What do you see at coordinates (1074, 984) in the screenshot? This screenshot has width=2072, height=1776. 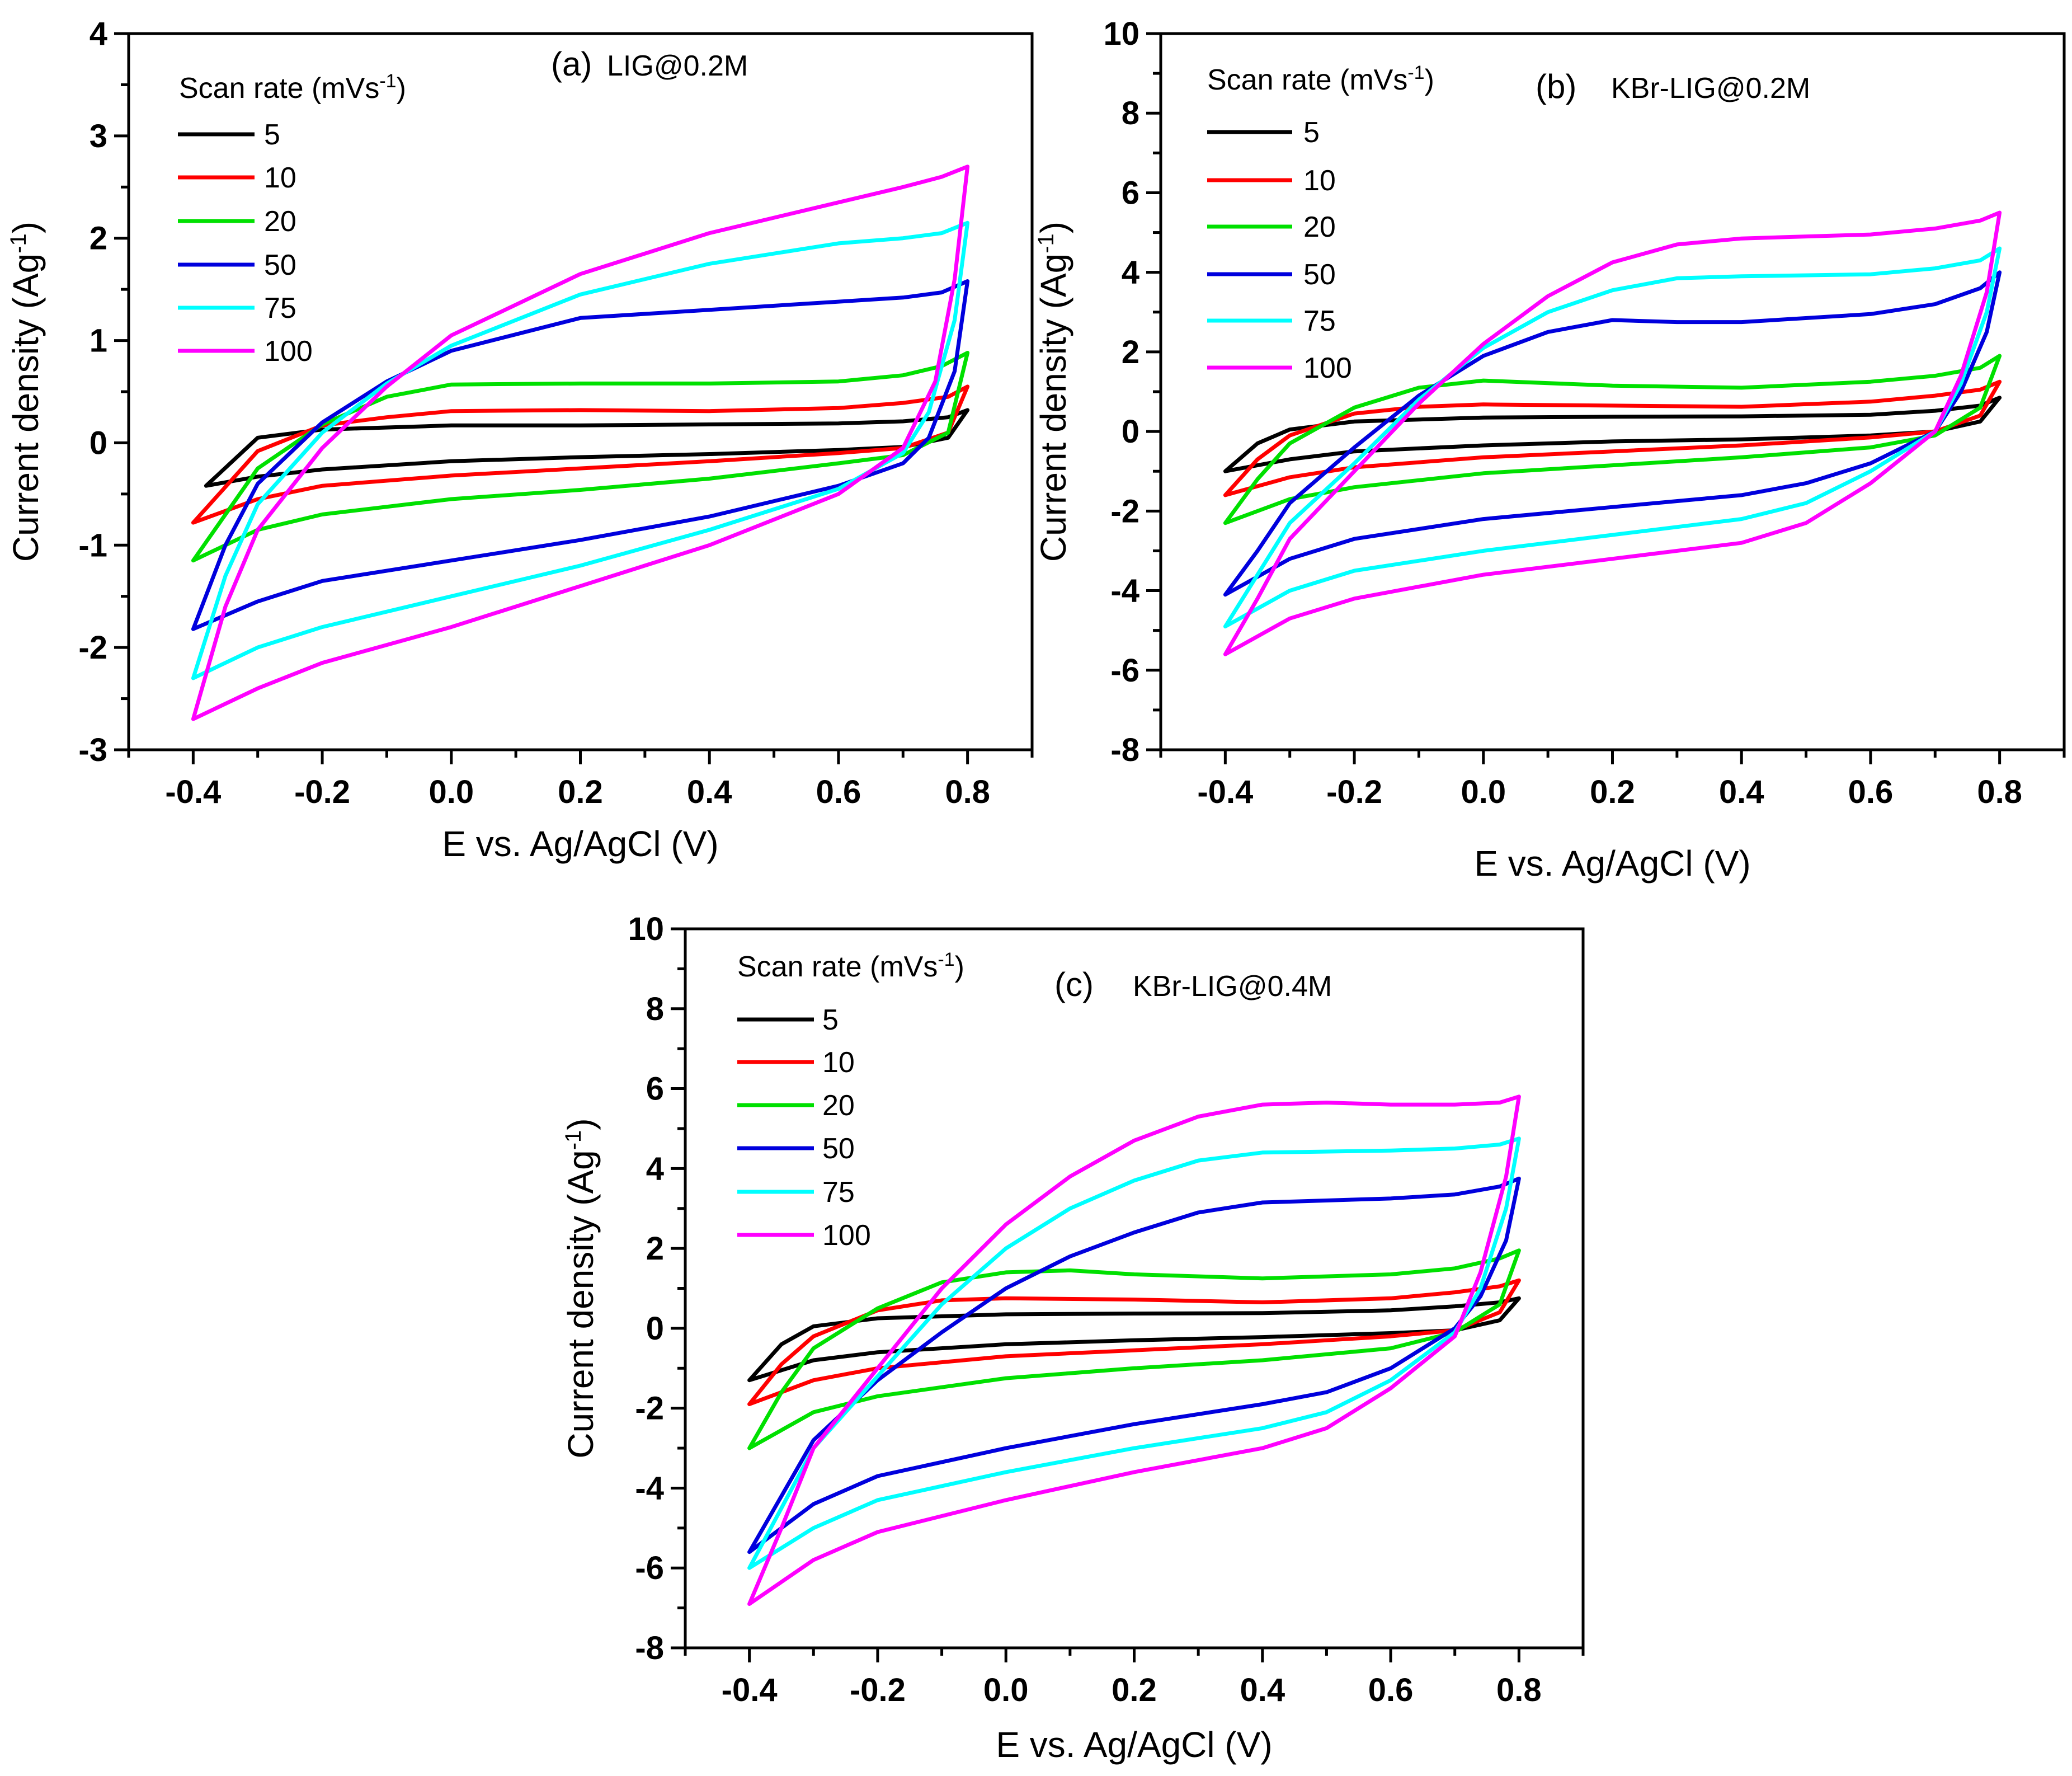 I see `panel-label: (c)` at bounding box center [1074, 984].